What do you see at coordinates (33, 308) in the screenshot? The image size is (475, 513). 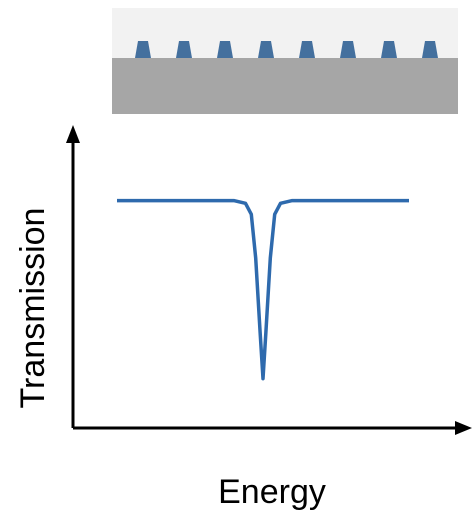 I see `y-axis-label: Transmission` at bounding box center [33, 308].